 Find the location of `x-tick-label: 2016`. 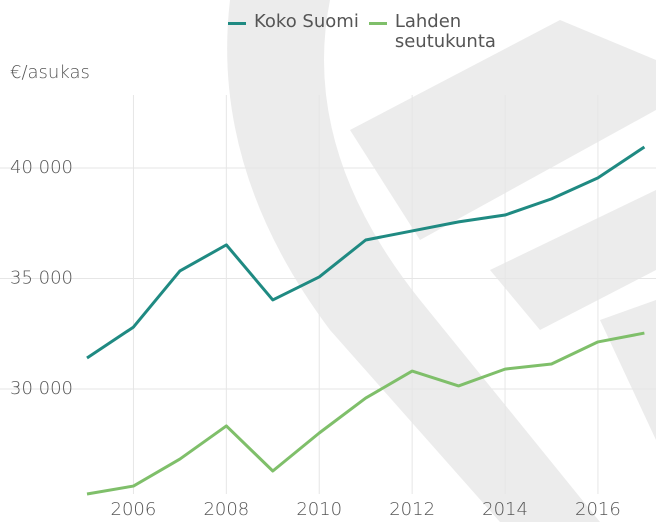

x-tick-label: 2016 is located at coordinates (598, 509).